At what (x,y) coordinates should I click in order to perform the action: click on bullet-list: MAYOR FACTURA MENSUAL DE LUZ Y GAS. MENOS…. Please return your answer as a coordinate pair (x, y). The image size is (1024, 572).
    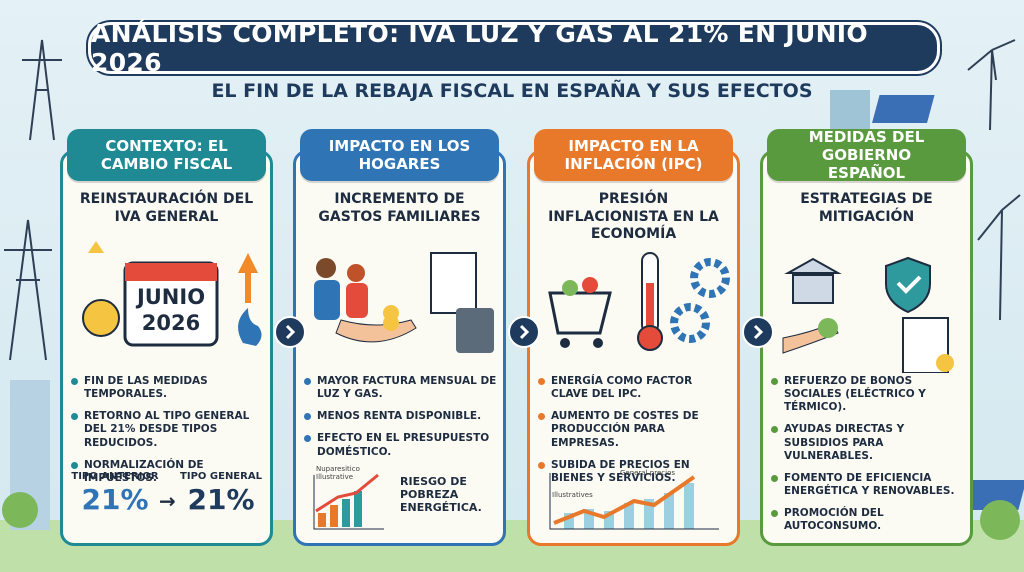
    Looking at the image, I should click on (400, 421).